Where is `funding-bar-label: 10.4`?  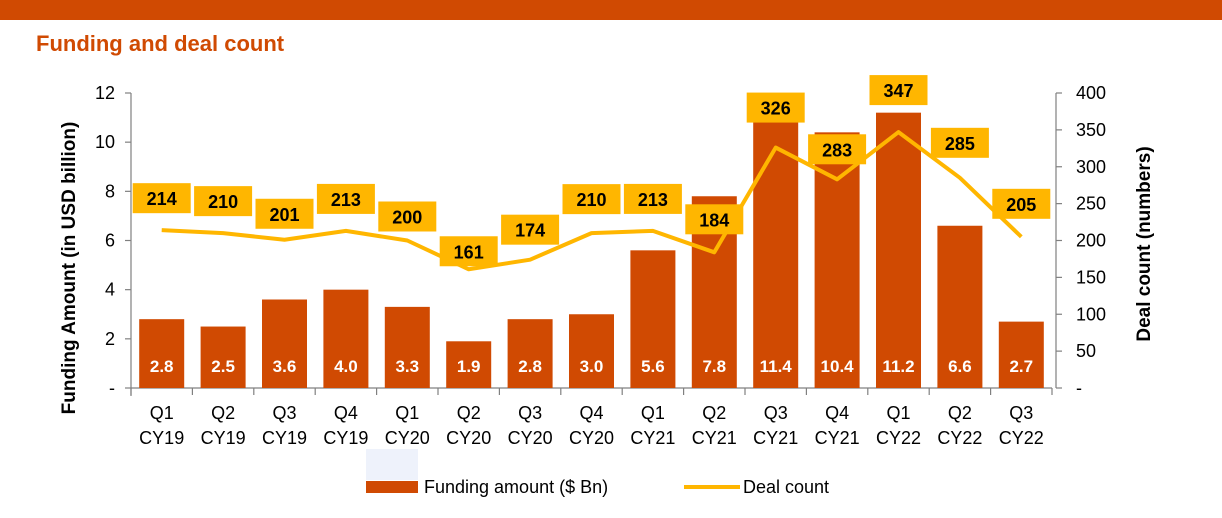 funding-bar-label: 10.4 is located at coordinates (838, 366).